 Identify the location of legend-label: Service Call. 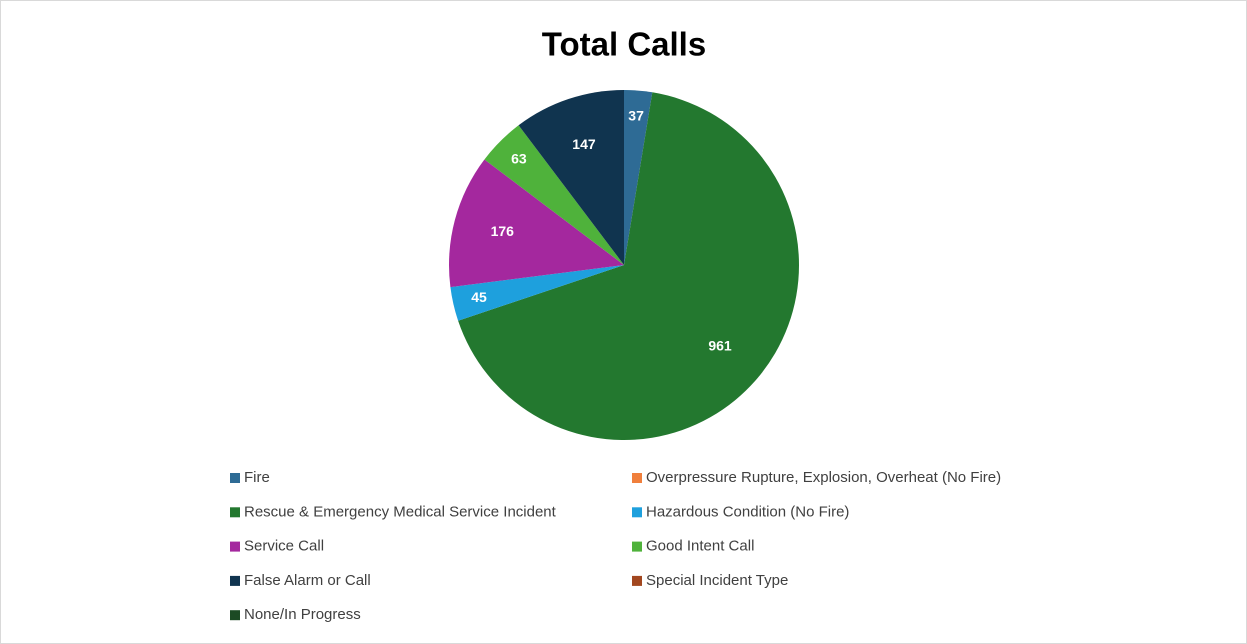
(284, 546).